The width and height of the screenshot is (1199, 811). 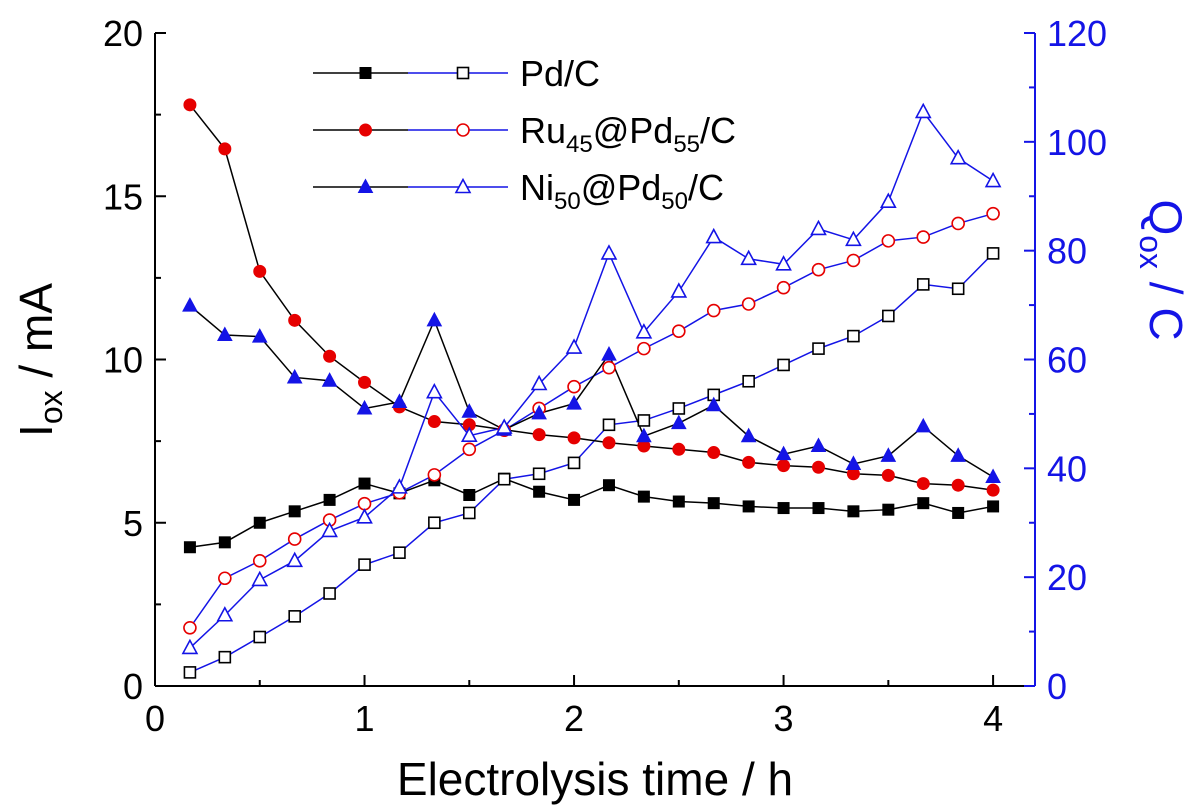 I want to click on y-right-tick-label: 40, so click(x=1067, y=468).